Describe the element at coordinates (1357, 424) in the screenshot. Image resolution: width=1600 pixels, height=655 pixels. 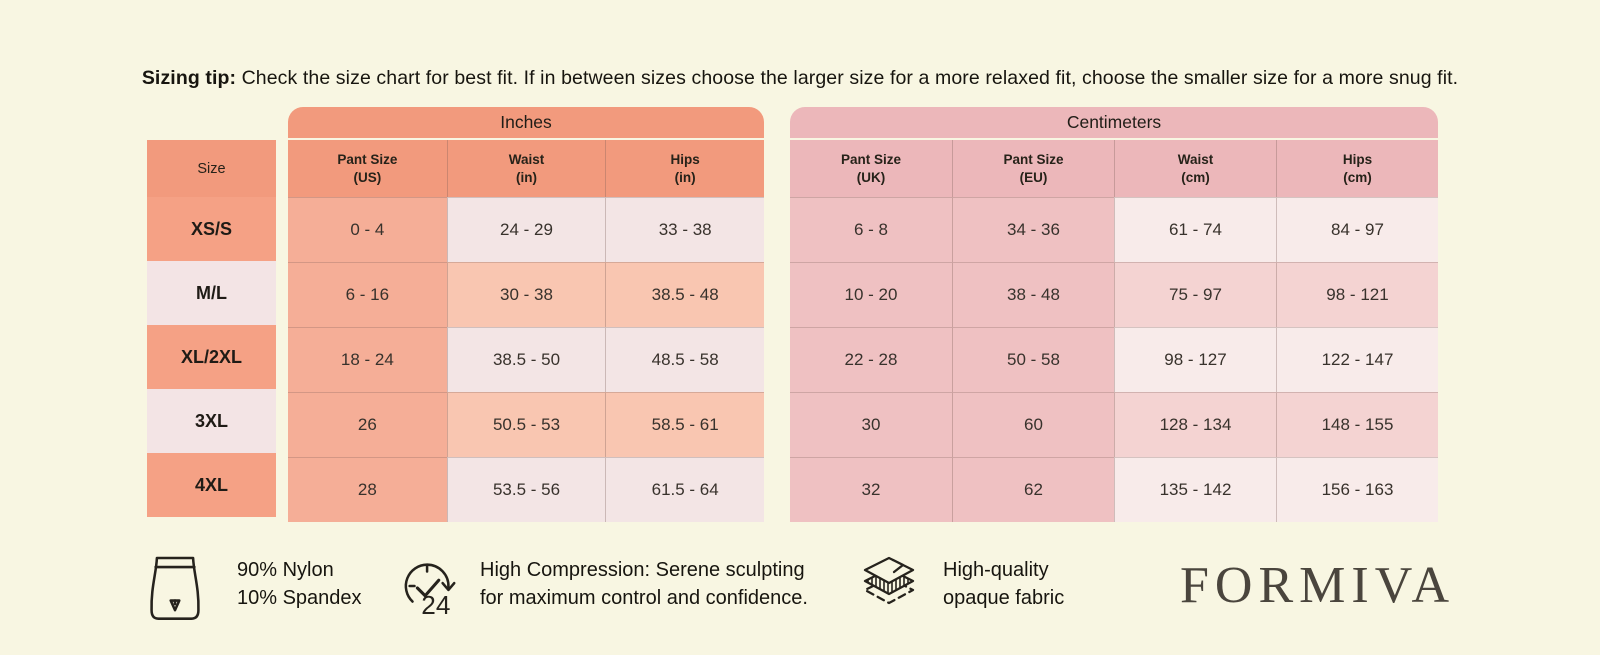
I see `table-cell: 148 - 155` at that location.